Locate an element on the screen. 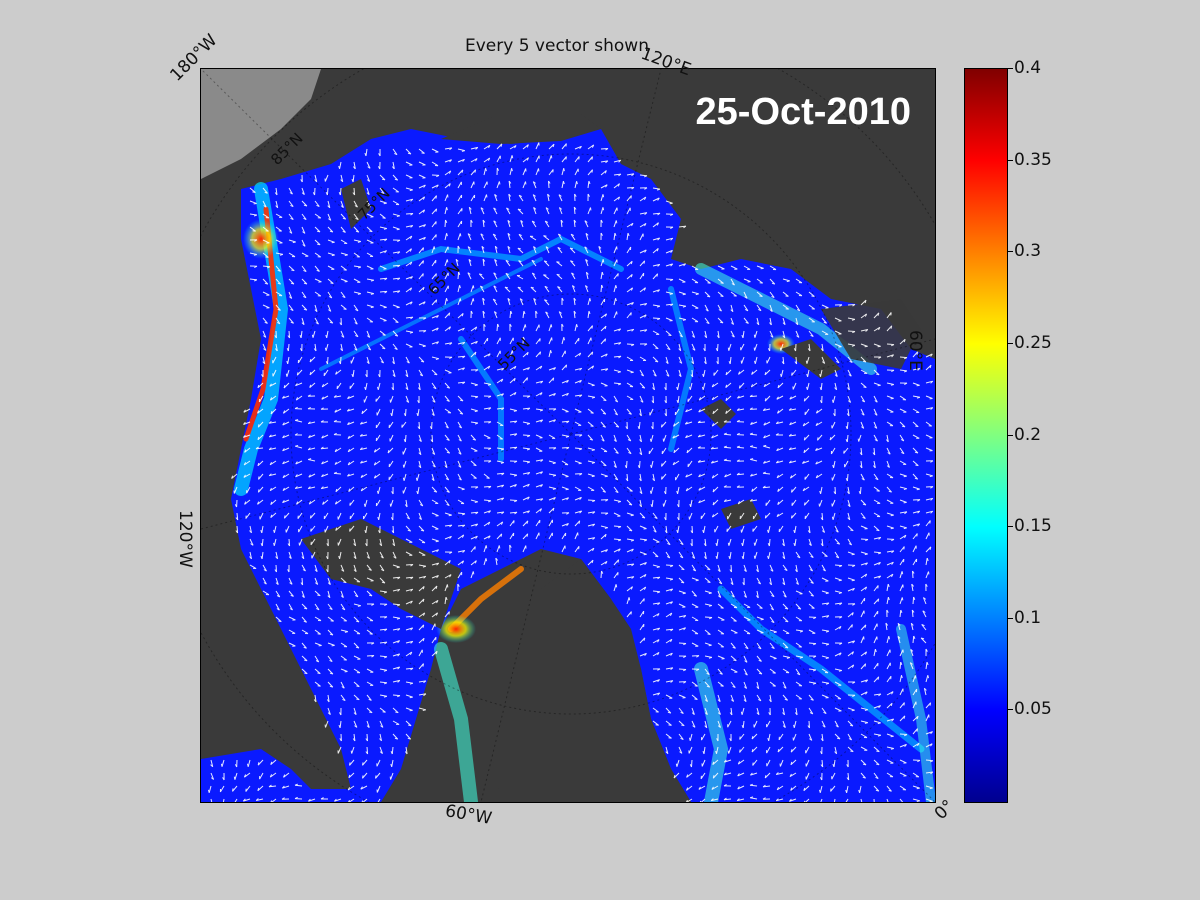  lon-label-60e: 60°E is located at coordinates (915, 350).